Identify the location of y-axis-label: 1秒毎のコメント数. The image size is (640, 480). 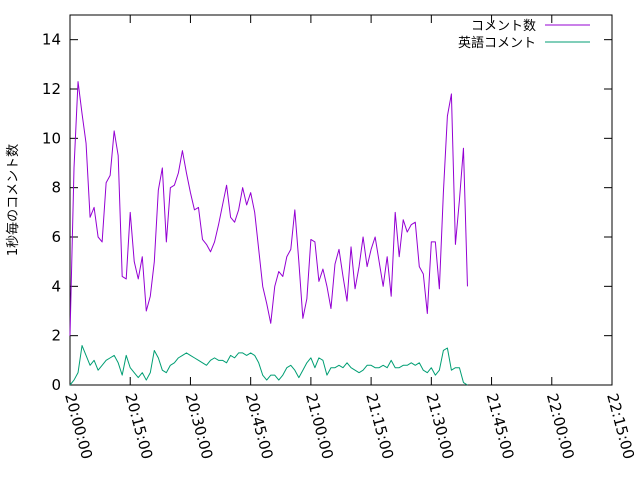
(13, 200).